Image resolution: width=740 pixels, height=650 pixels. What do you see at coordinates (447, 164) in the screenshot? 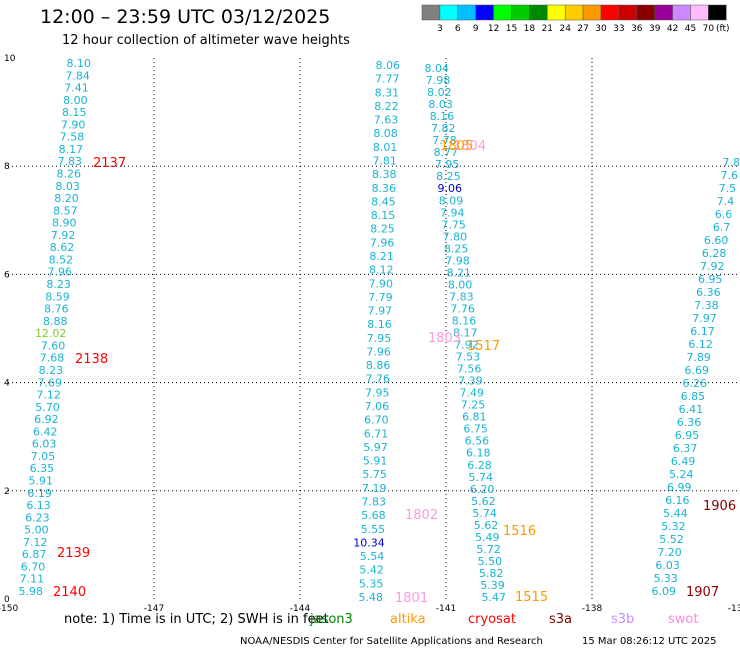
I see `track-value: 7.95` at bounding box center [447, 164].